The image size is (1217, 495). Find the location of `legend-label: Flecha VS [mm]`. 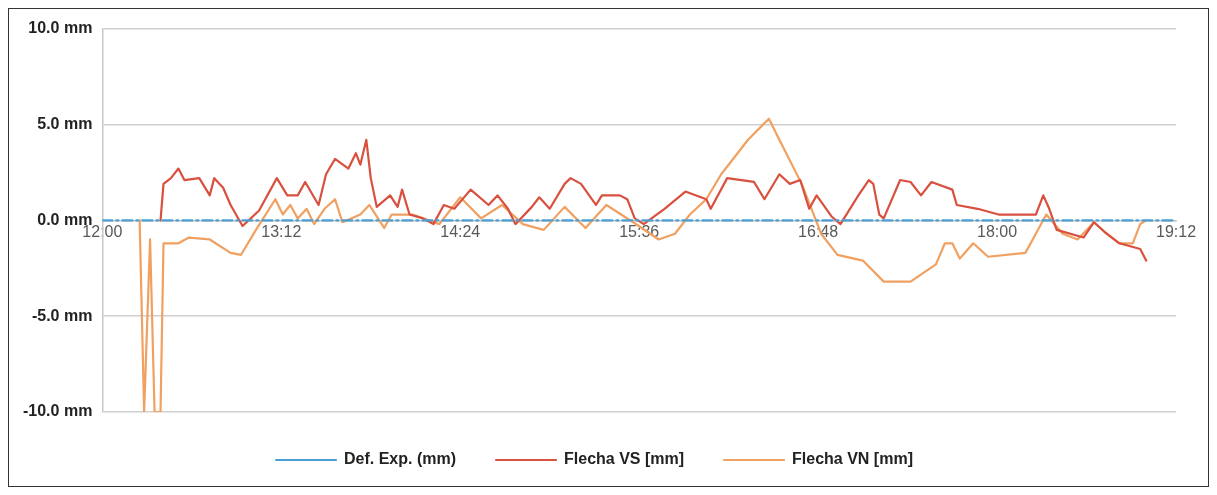

legend-label: Flecha VS [mm] is located at coordinates (624, 459).